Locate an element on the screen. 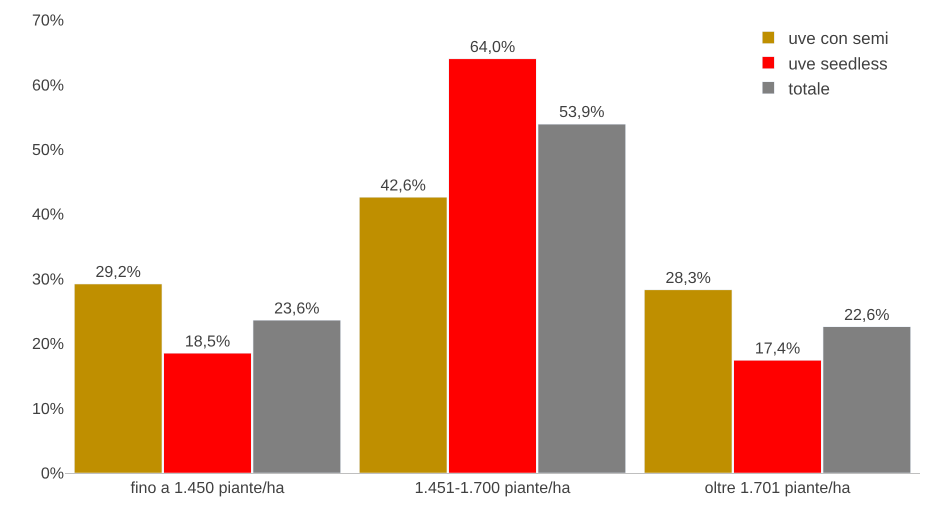  y-tick-label: 20% is located at coordinates (48, 345).